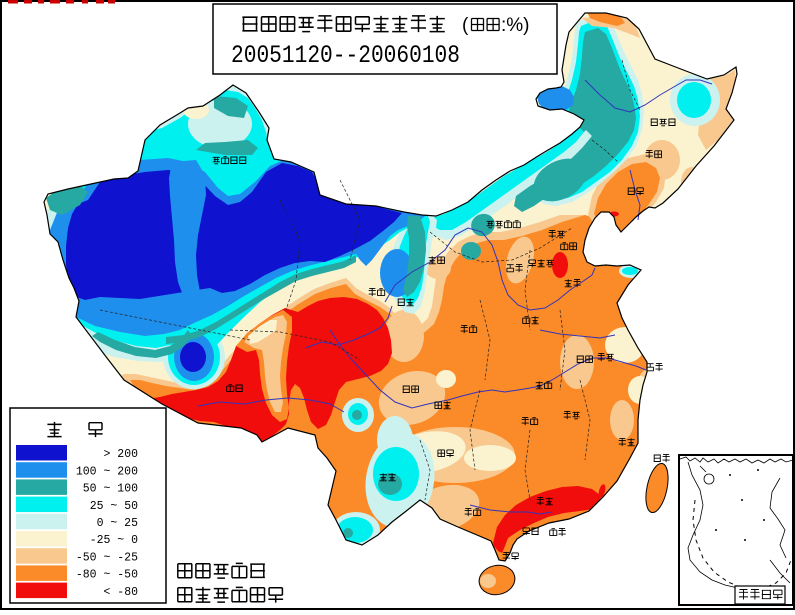 This screenshot has height=615, width=795. I want to click on svg-text: > 200, so click(120, 454).